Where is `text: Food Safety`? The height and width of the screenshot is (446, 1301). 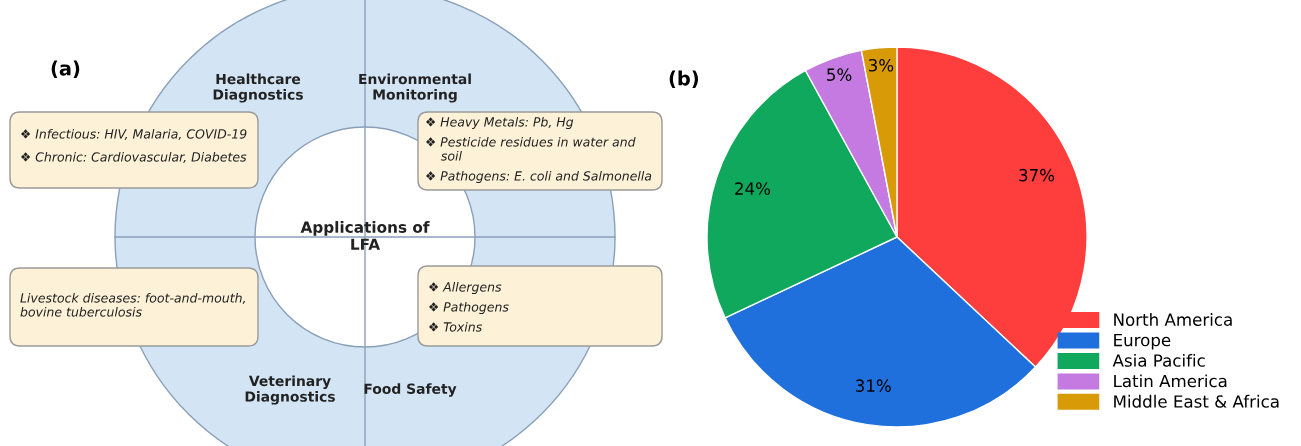 text: Food Safety is located at coordinates (410, 390).